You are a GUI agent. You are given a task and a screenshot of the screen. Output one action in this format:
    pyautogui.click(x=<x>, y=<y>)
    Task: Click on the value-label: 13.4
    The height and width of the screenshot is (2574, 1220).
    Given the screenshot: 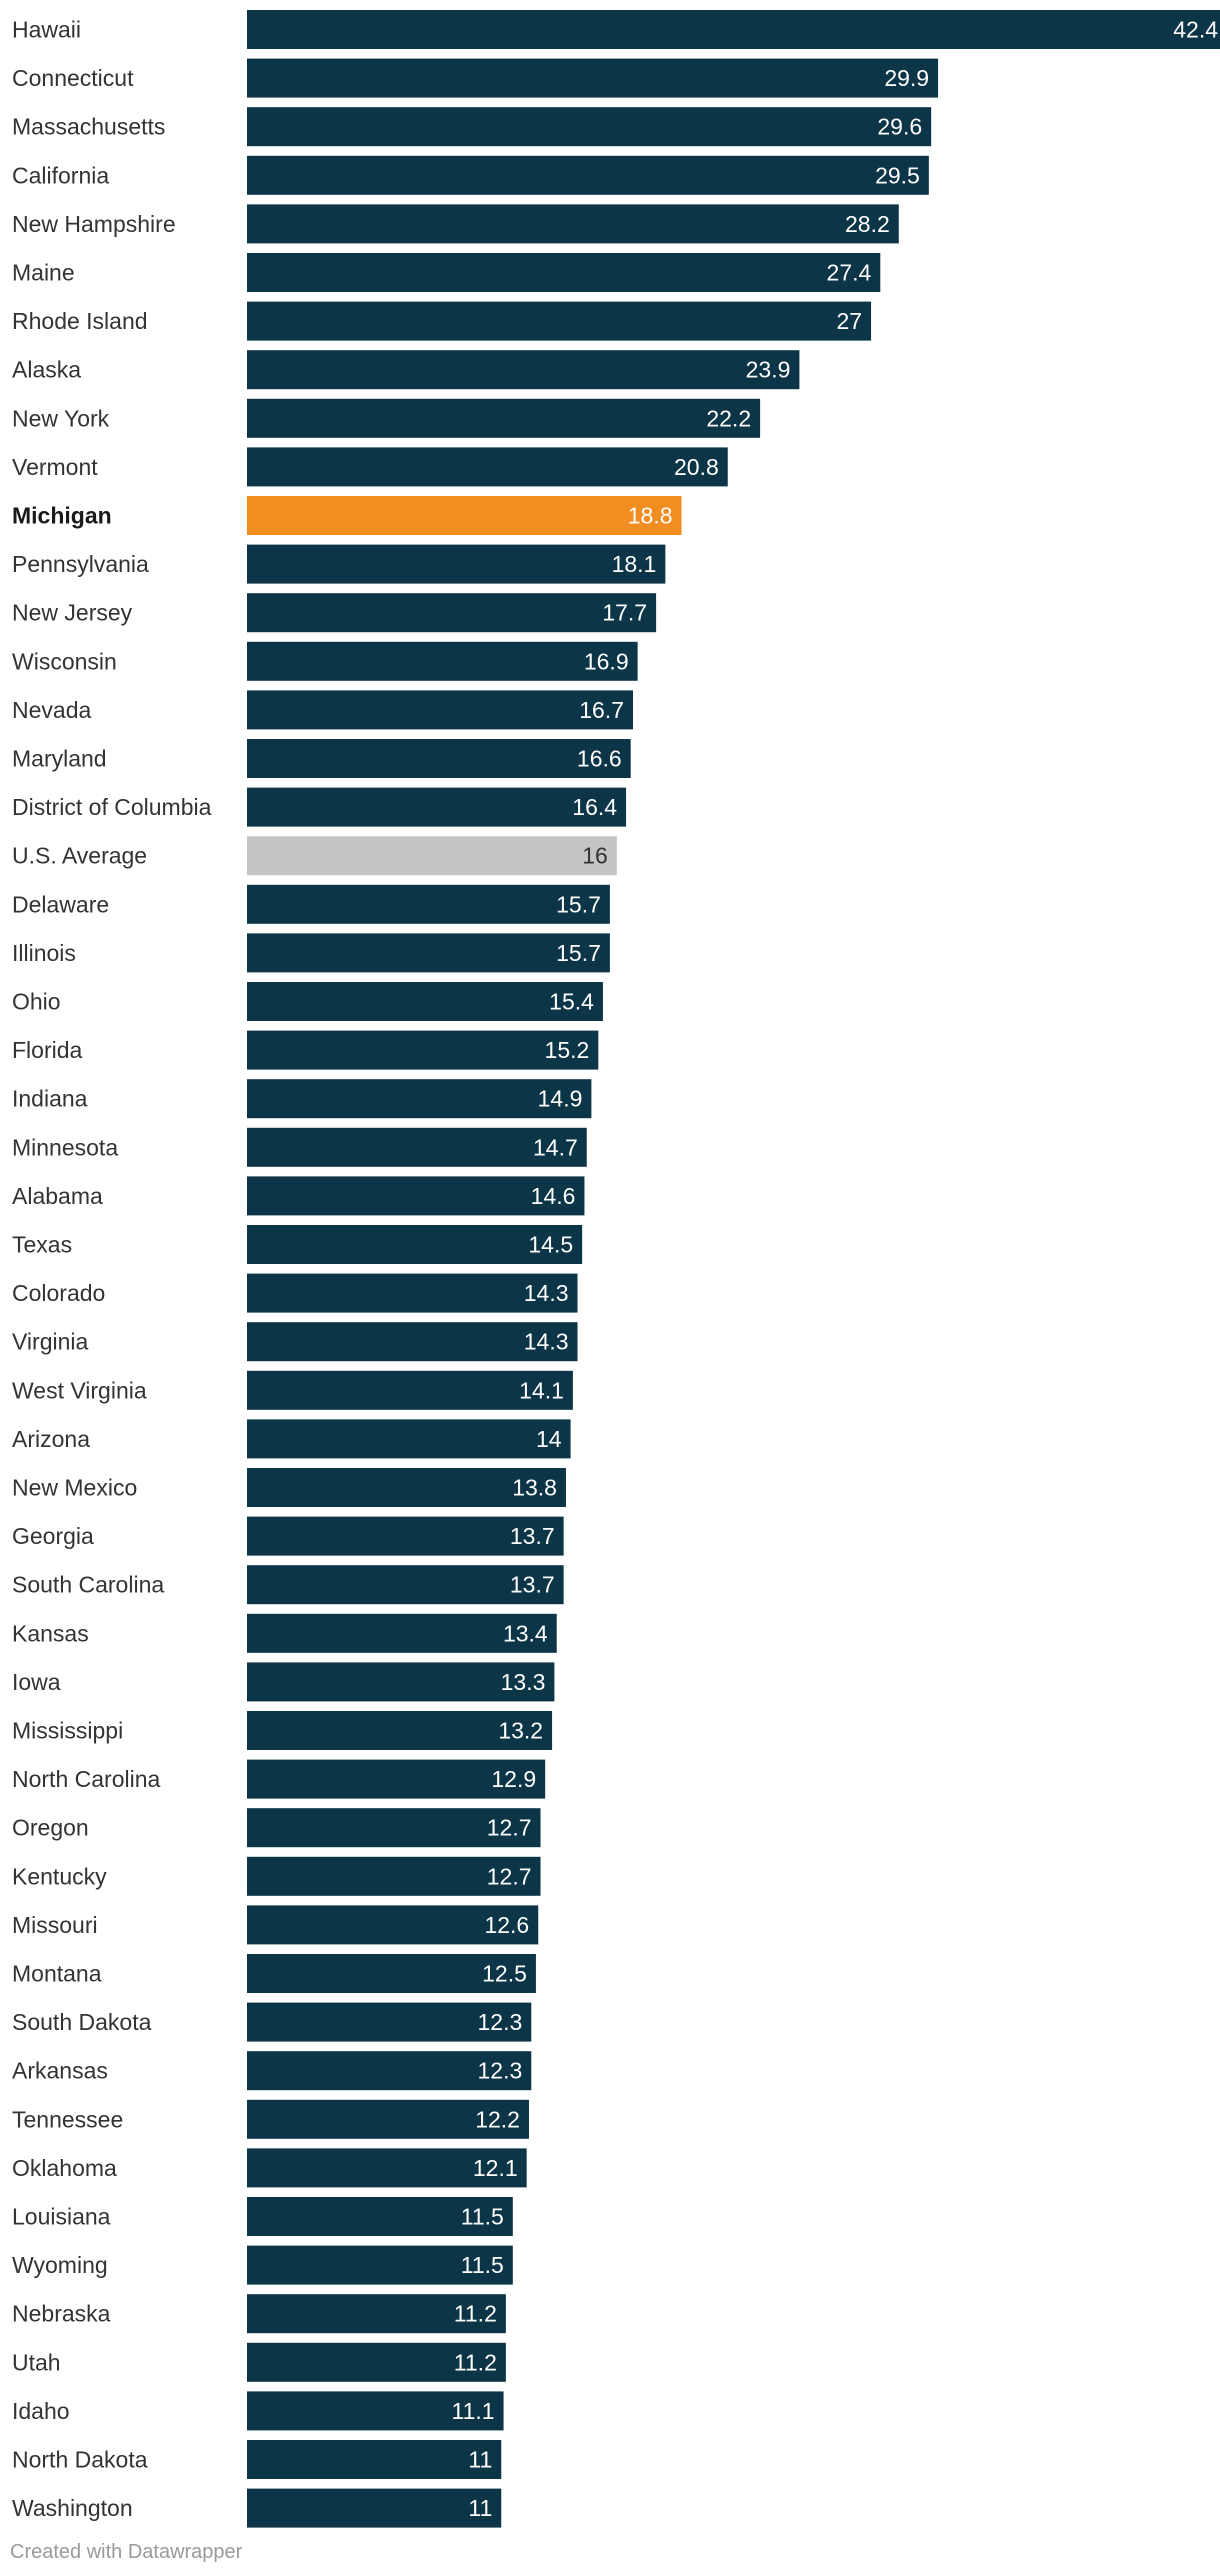 What is the action you would take?
    pyautogui.click(x=525, y=1633)
    